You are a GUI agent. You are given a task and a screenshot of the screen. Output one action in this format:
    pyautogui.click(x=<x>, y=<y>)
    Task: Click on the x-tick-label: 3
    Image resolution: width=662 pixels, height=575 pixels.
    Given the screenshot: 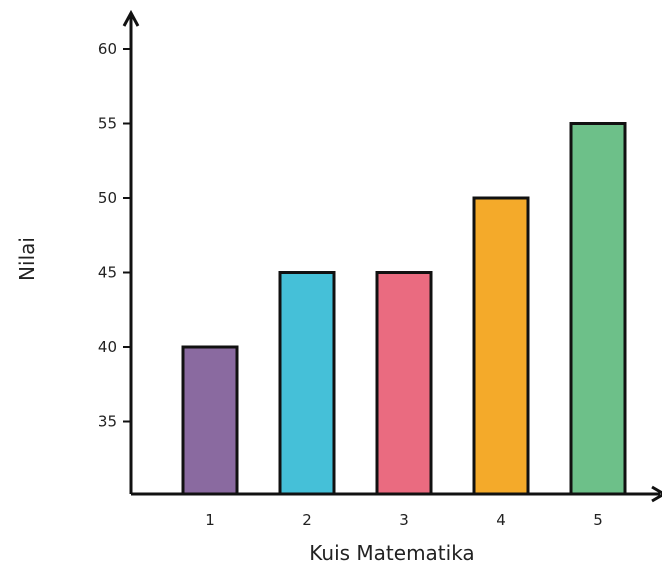 What is the action you would take?
    pyautogui.click(x=404, y=520)
    